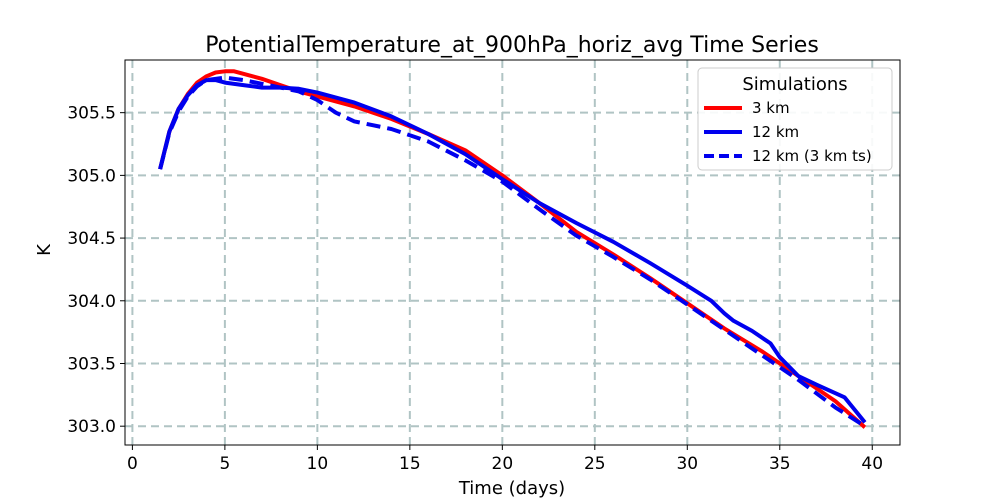 This screenshot has width=1000, height=500. What do you see at coordinates (780, 464) in the screenshot?
I see `x-tick-label: 35` at bounding box center [780, 464].